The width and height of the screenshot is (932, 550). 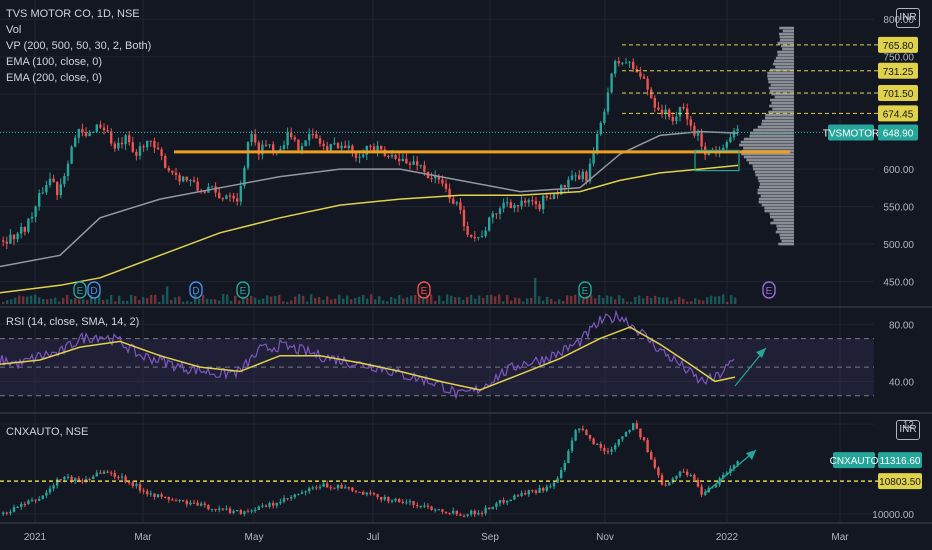 What do you see at coordinates (254, 537) in the screenshot?
I see `x-tick-label: May` at bounding box center [254, 537].